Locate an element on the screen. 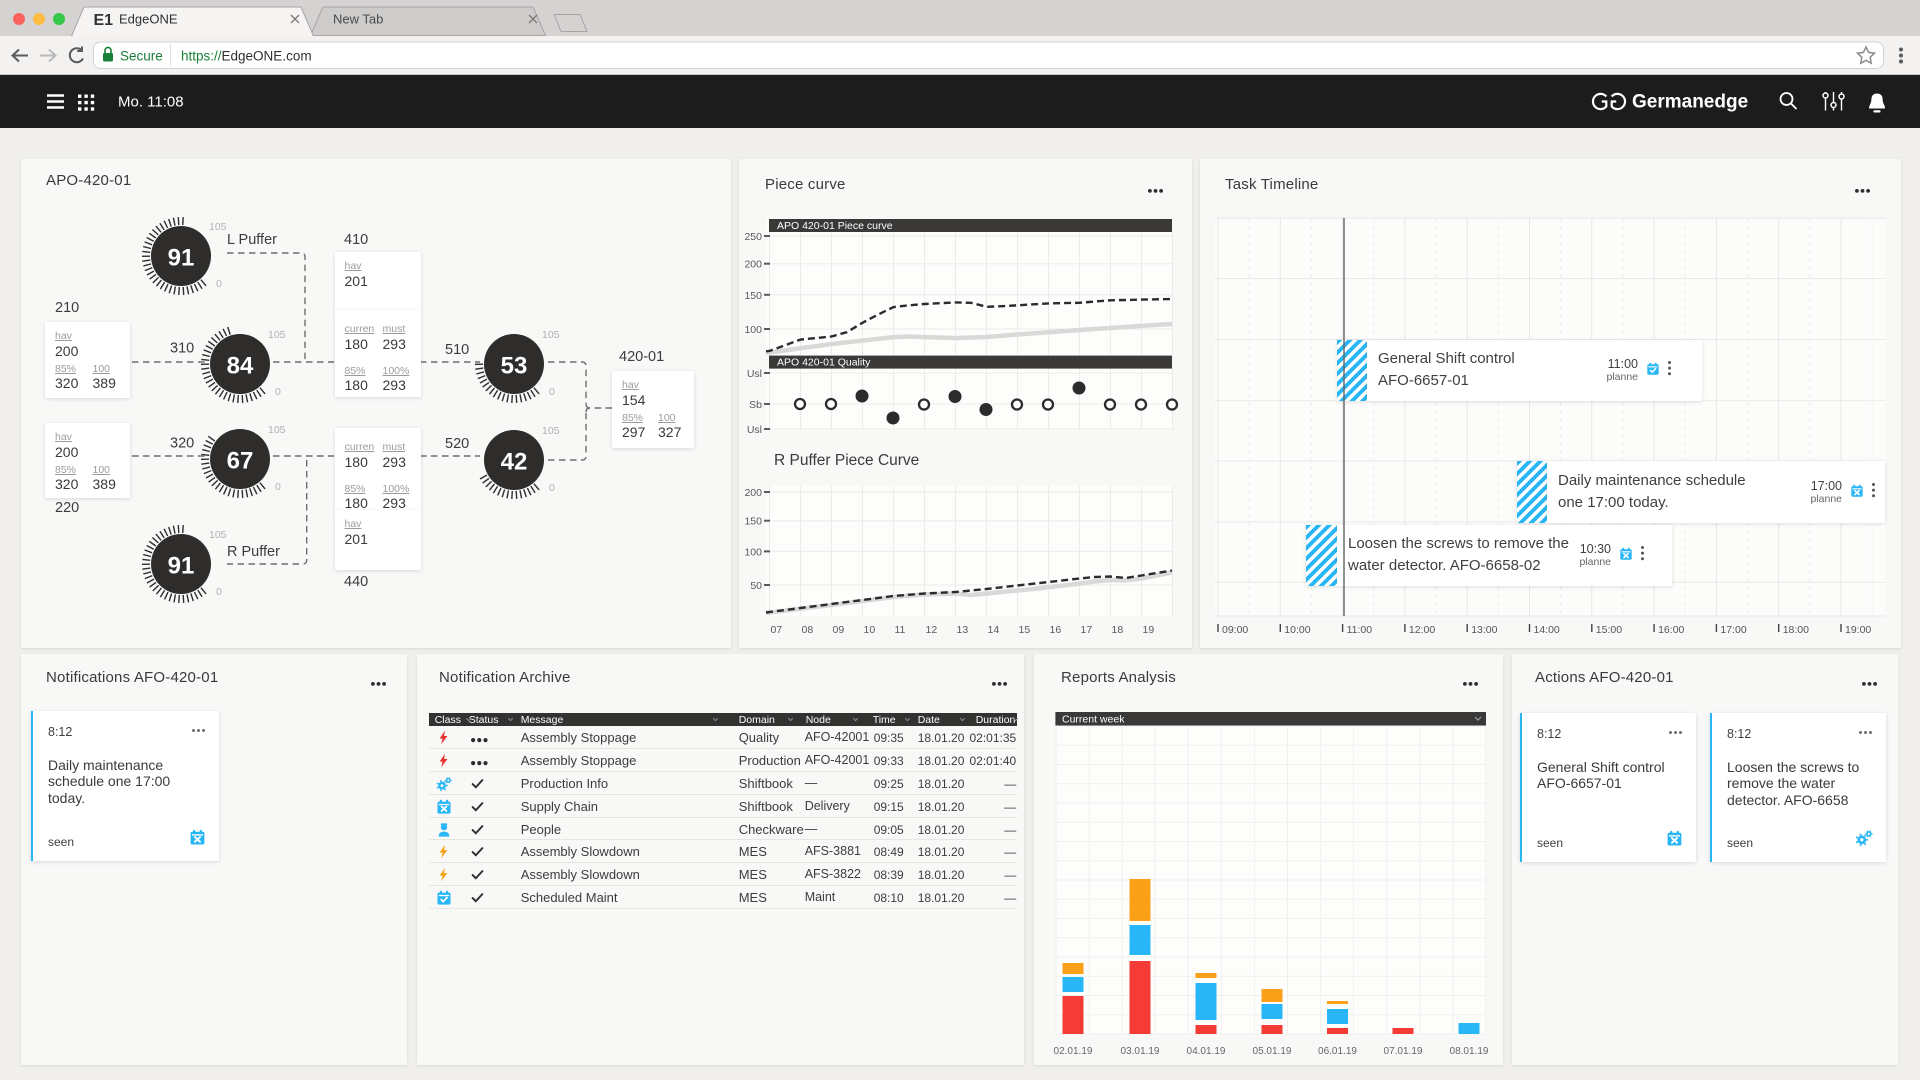 The image size is (1920, 1080). svg-text: 220 is located at coordinates (67, 508).